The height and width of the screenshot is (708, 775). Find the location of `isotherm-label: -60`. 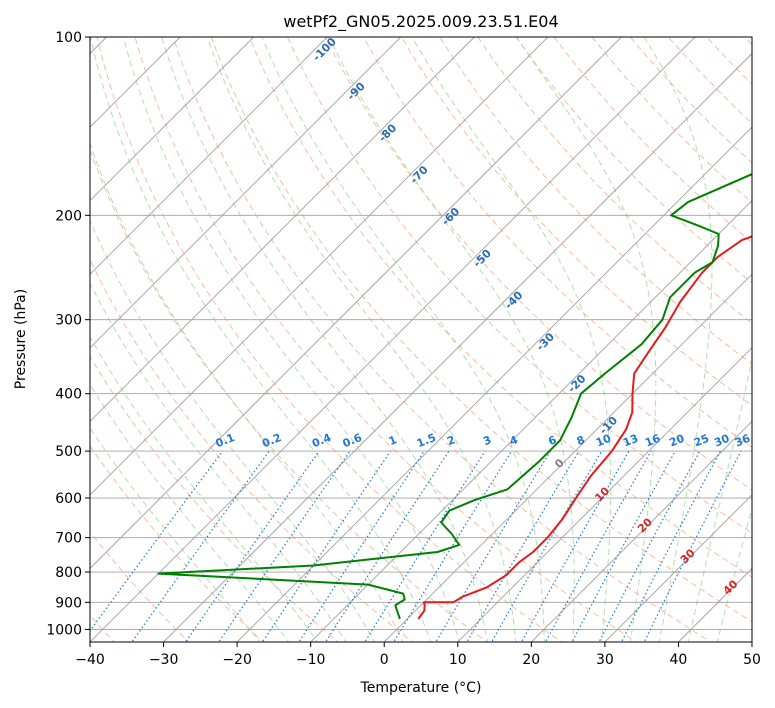

isotherm-label: -60 is located at coordinates (450, 216).